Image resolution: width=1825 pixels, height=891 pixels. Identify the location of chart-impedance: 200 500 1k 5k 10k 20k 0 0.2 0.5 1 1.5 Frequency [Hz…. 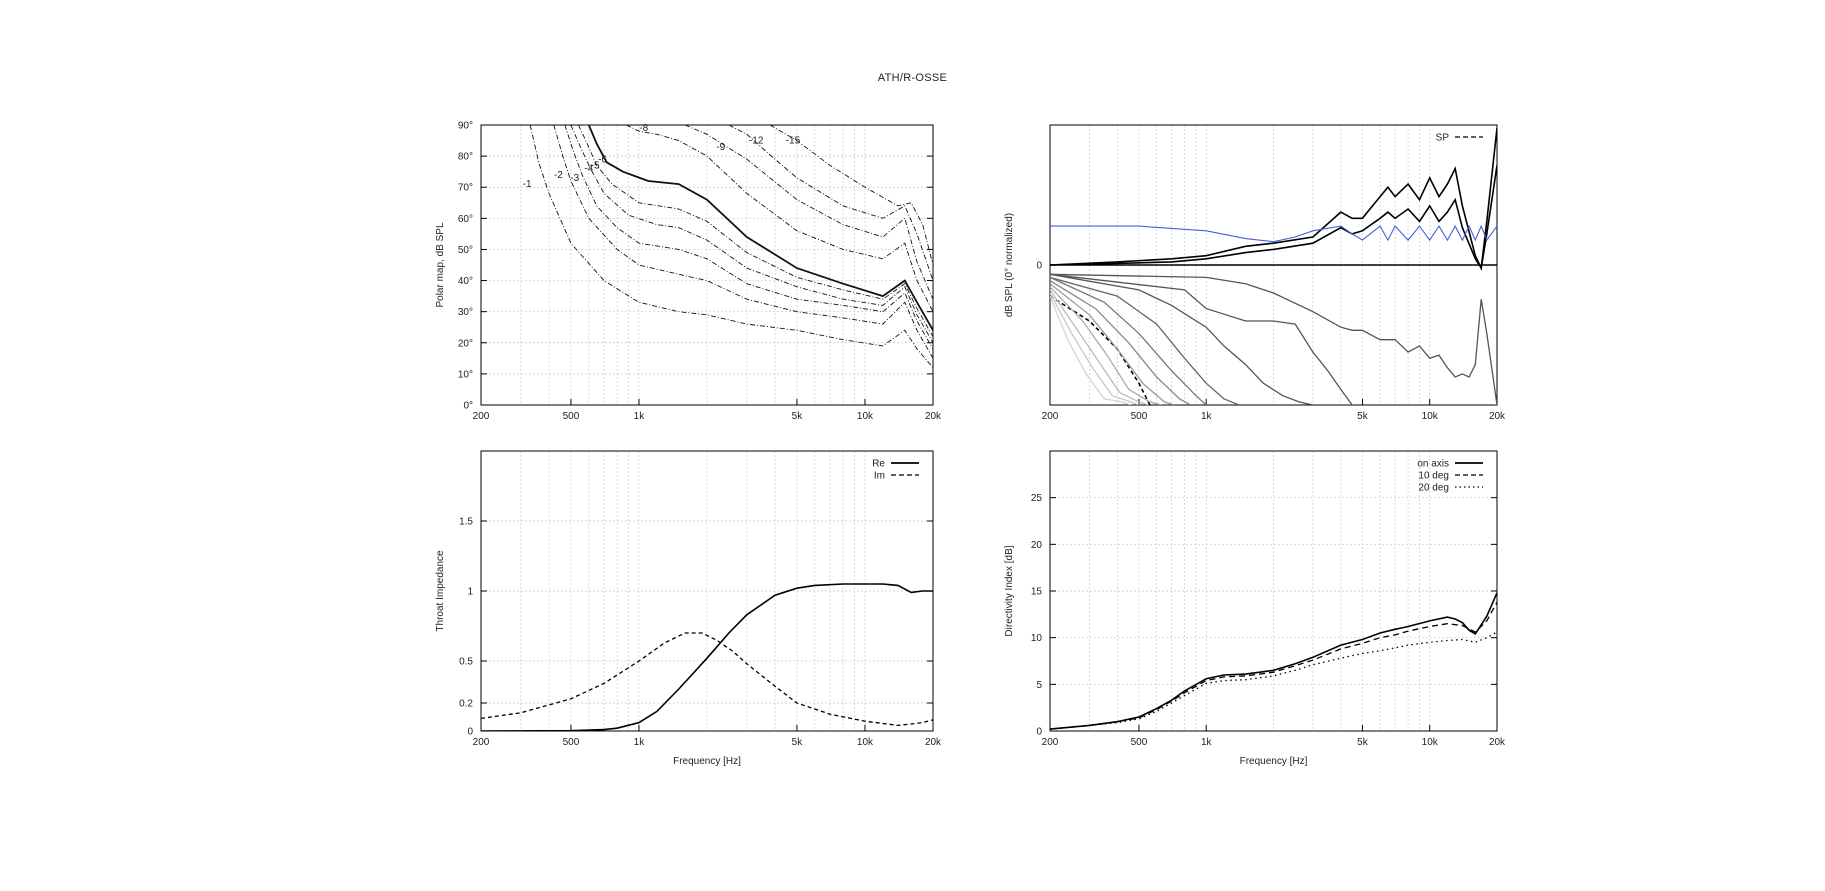
(688, 608).